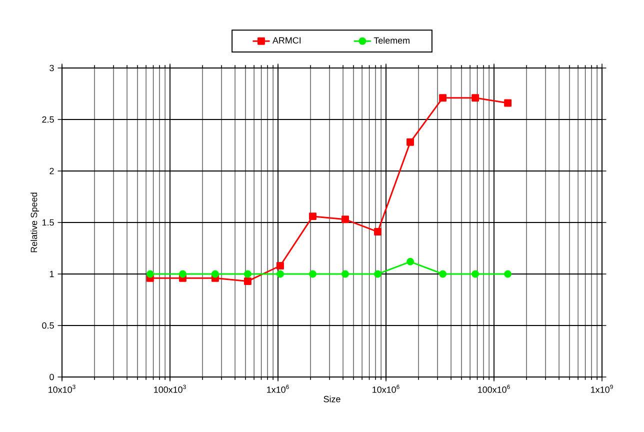  Describe the element at coordinates (494, 388) in the screenshot. I see `x-tick-label: 100x10$^{6}$` at that location.